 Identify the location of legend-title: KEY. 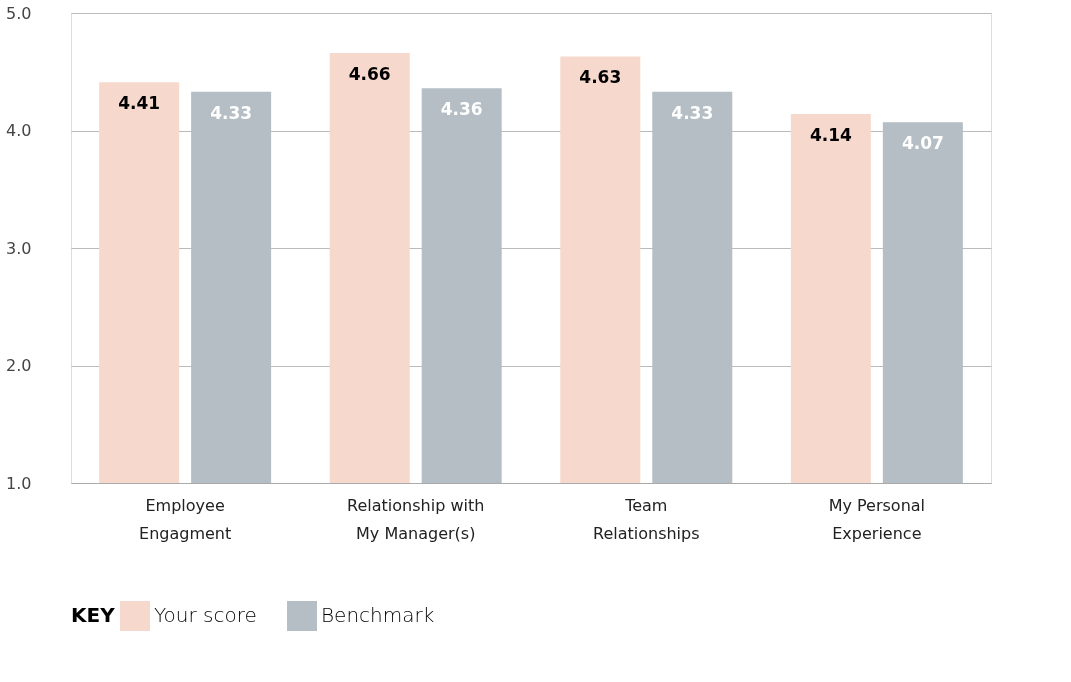
(93, 615).